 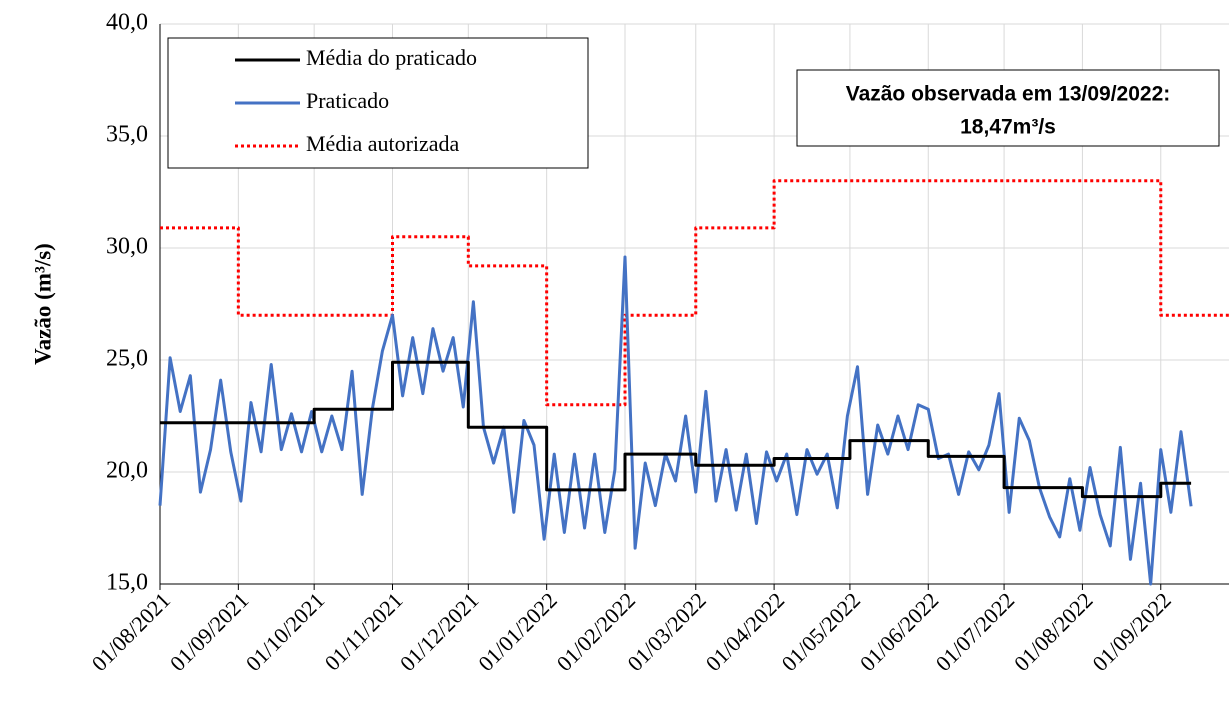 What do you see at coordinates (127, 471) in the screenshot?
I see `y-tick-label: 20,0` at bounding box center [127, 471].